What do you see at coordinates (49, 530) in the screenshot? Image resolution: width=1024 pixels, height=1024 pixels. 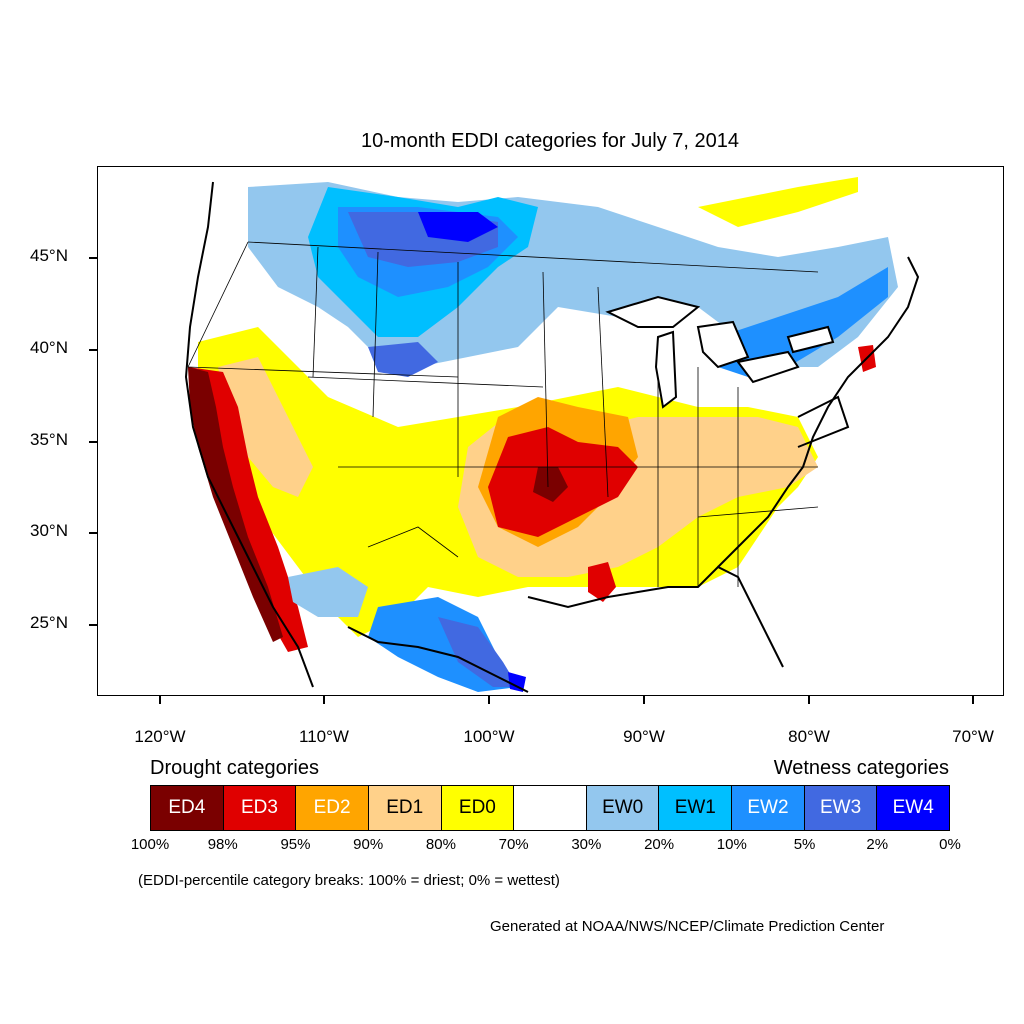 I see `lat-tick-label: 30°N` at bounding box center [49, 530].